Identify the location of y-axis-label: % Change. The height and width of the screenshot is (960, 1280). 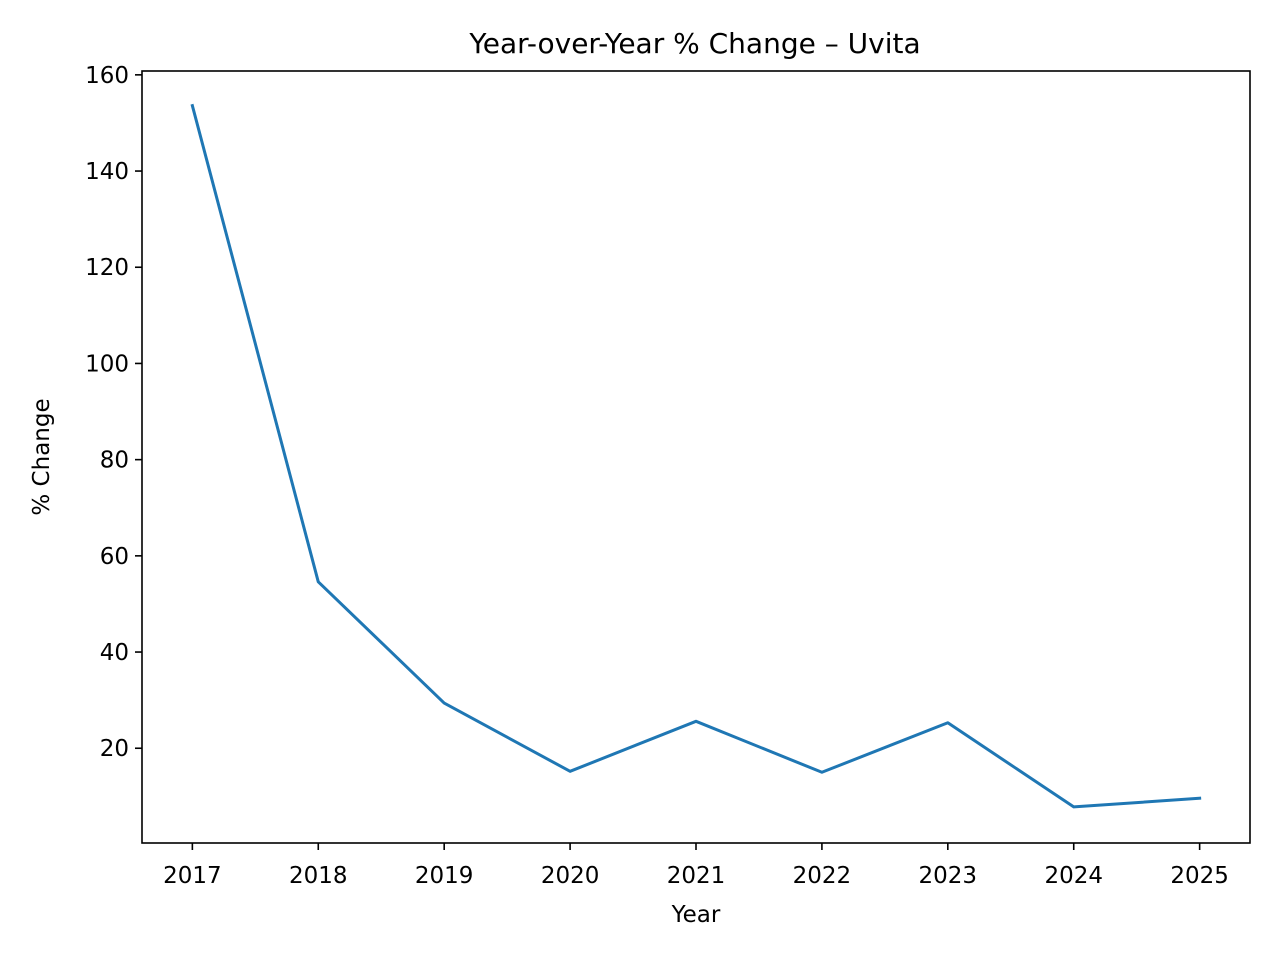
(42, 456).